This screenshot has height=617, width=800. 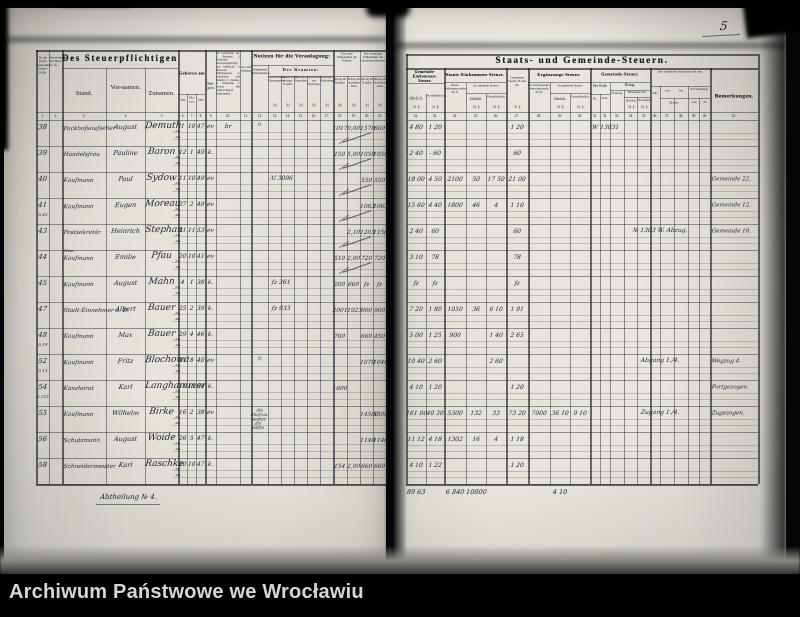 What do you see at coordinates (354, 310) in the screenshot?
I see `cell-betrag: 1923` at bounding box center [354, 310].